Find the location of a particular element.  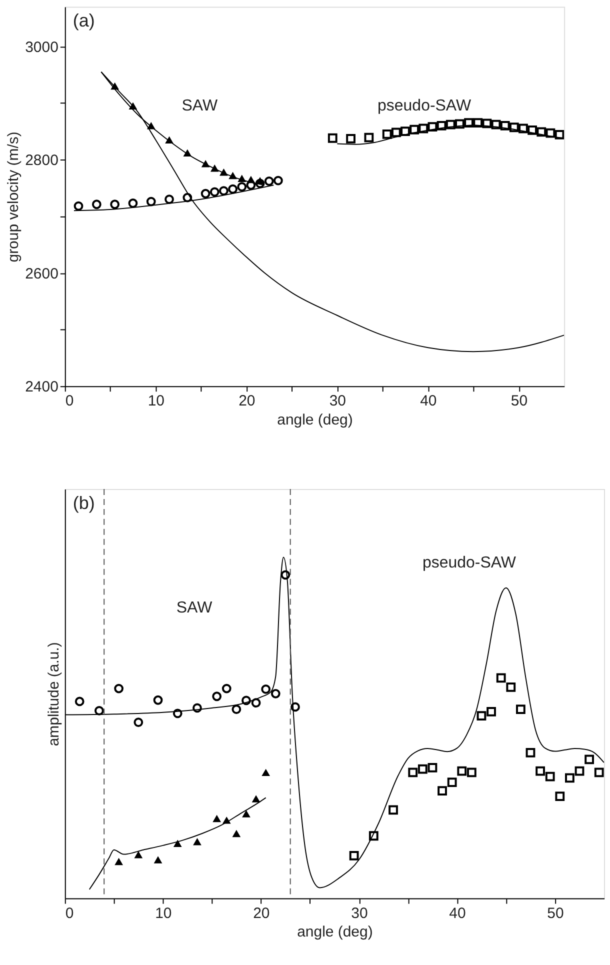

text: (b) is located at coordinates (83, 502).